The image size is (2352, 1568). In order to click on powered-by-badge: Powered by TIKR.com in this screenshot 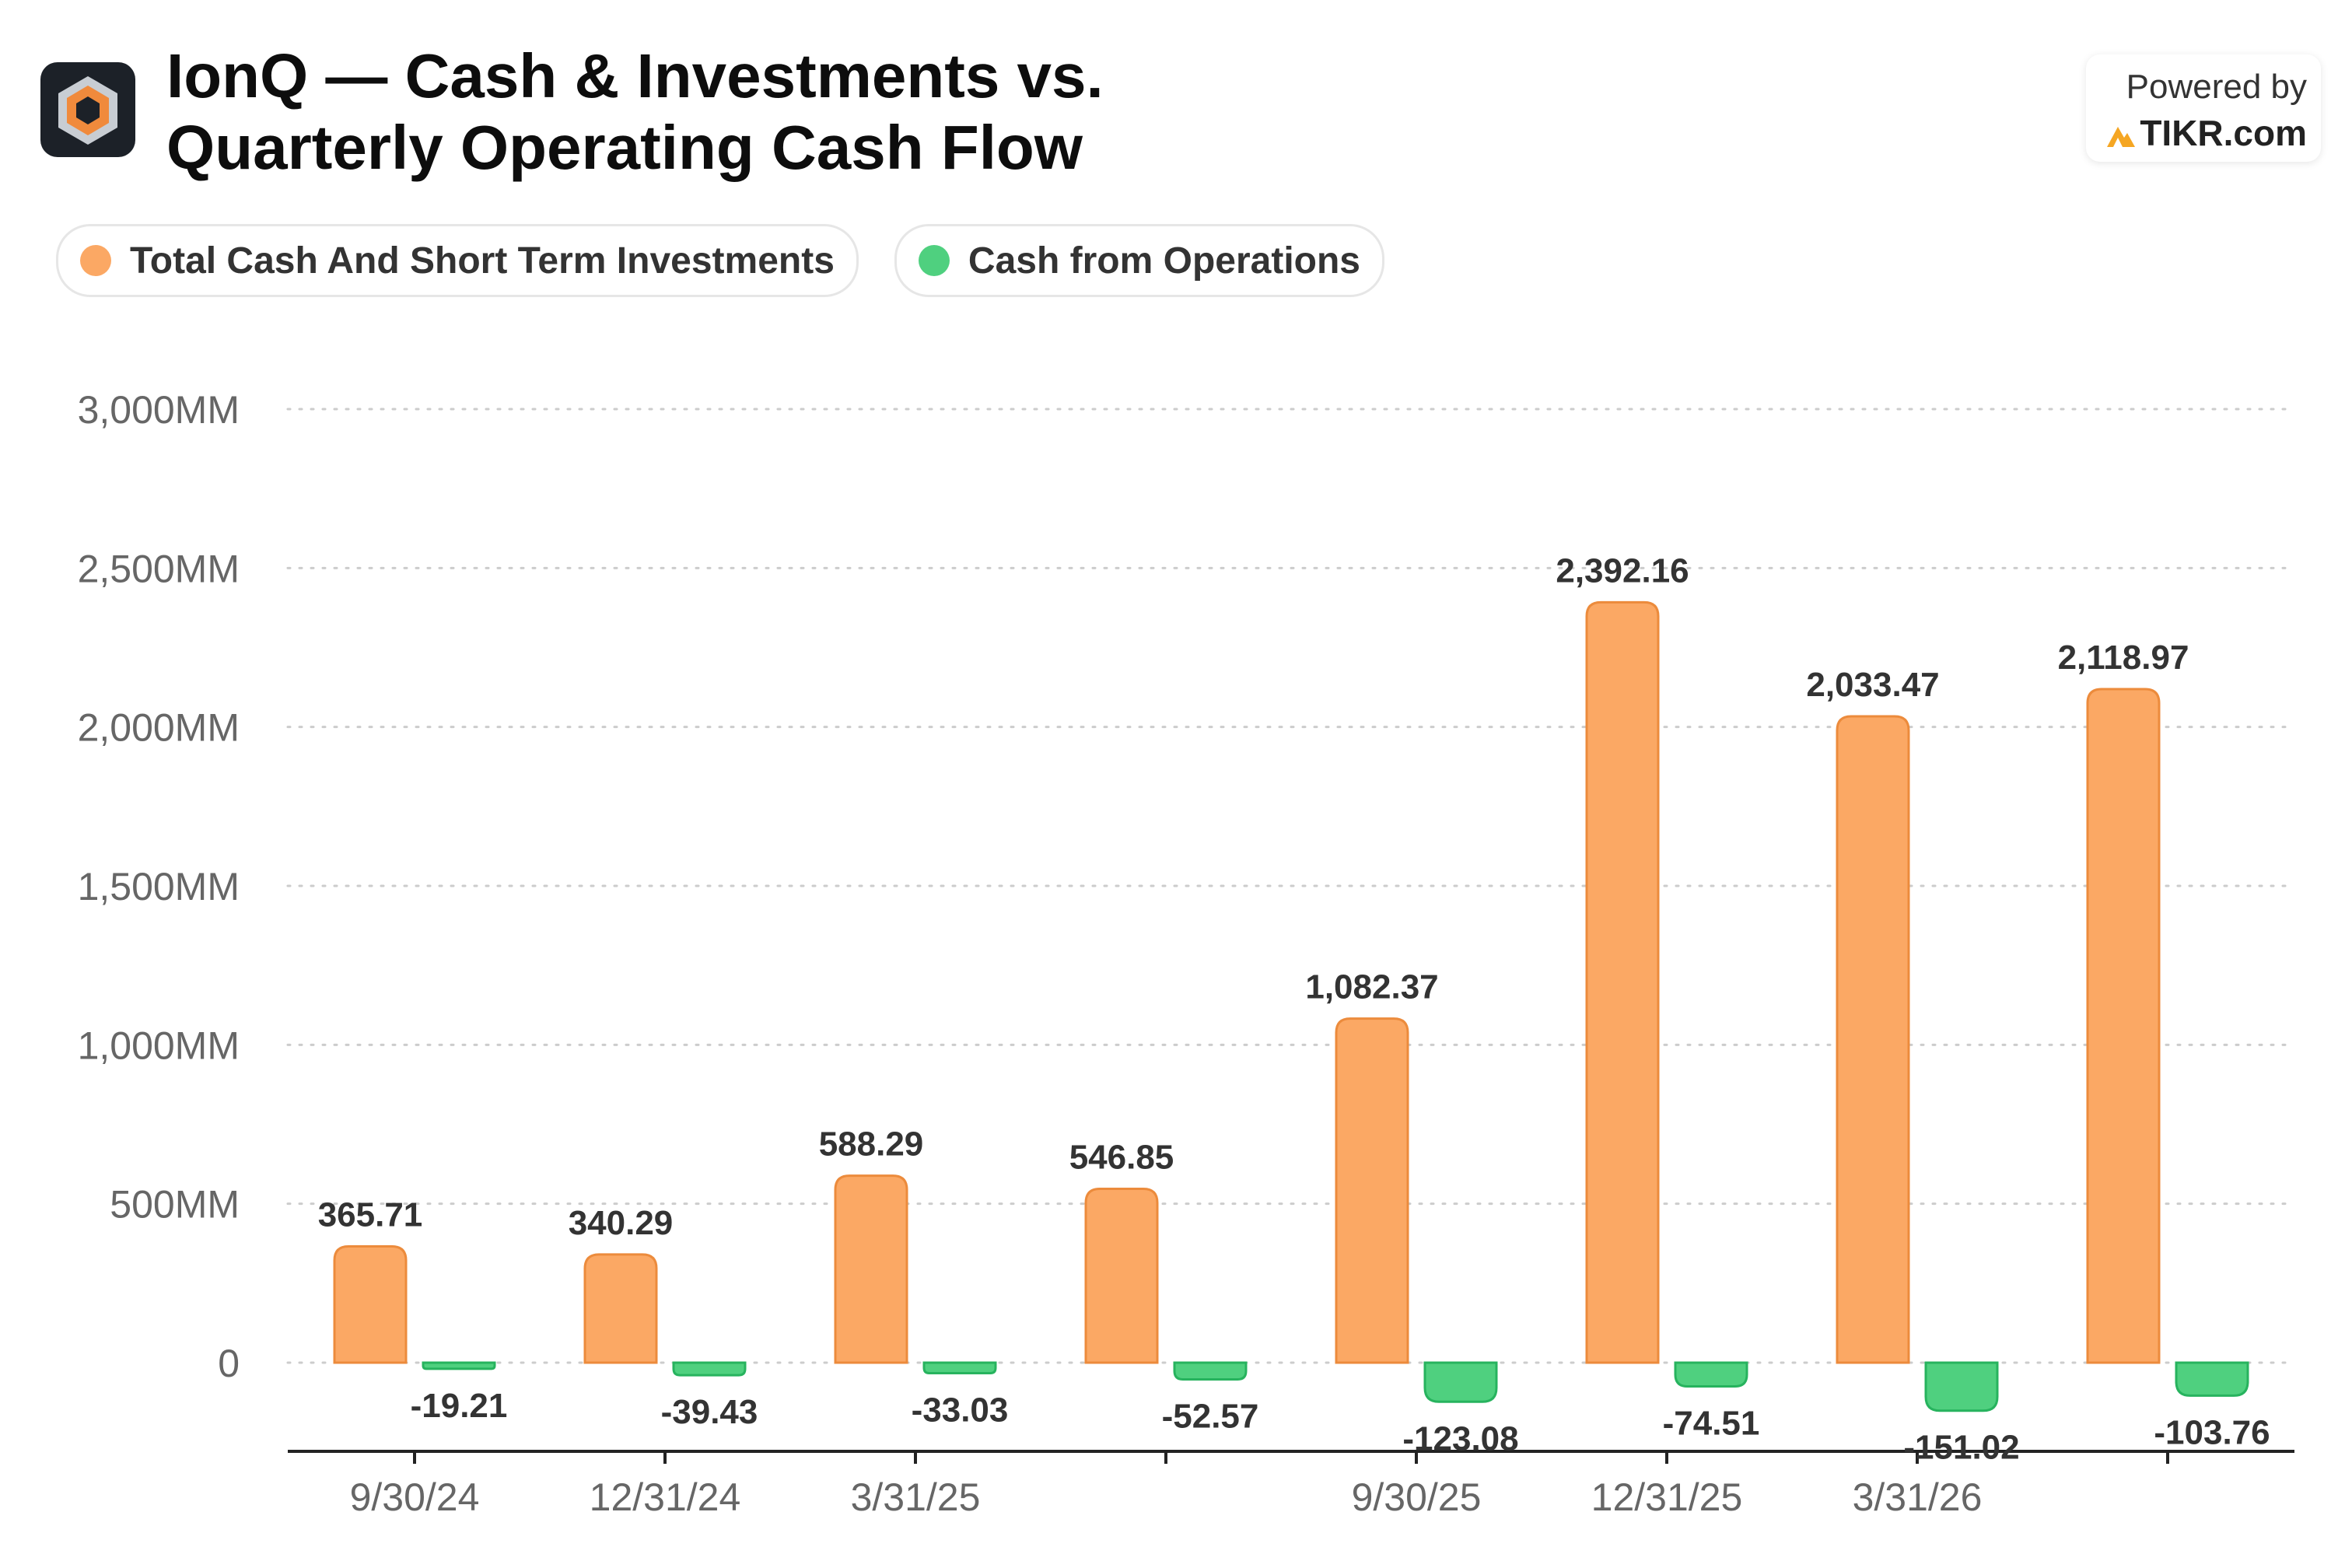, I will do `click(2204, 108)`.